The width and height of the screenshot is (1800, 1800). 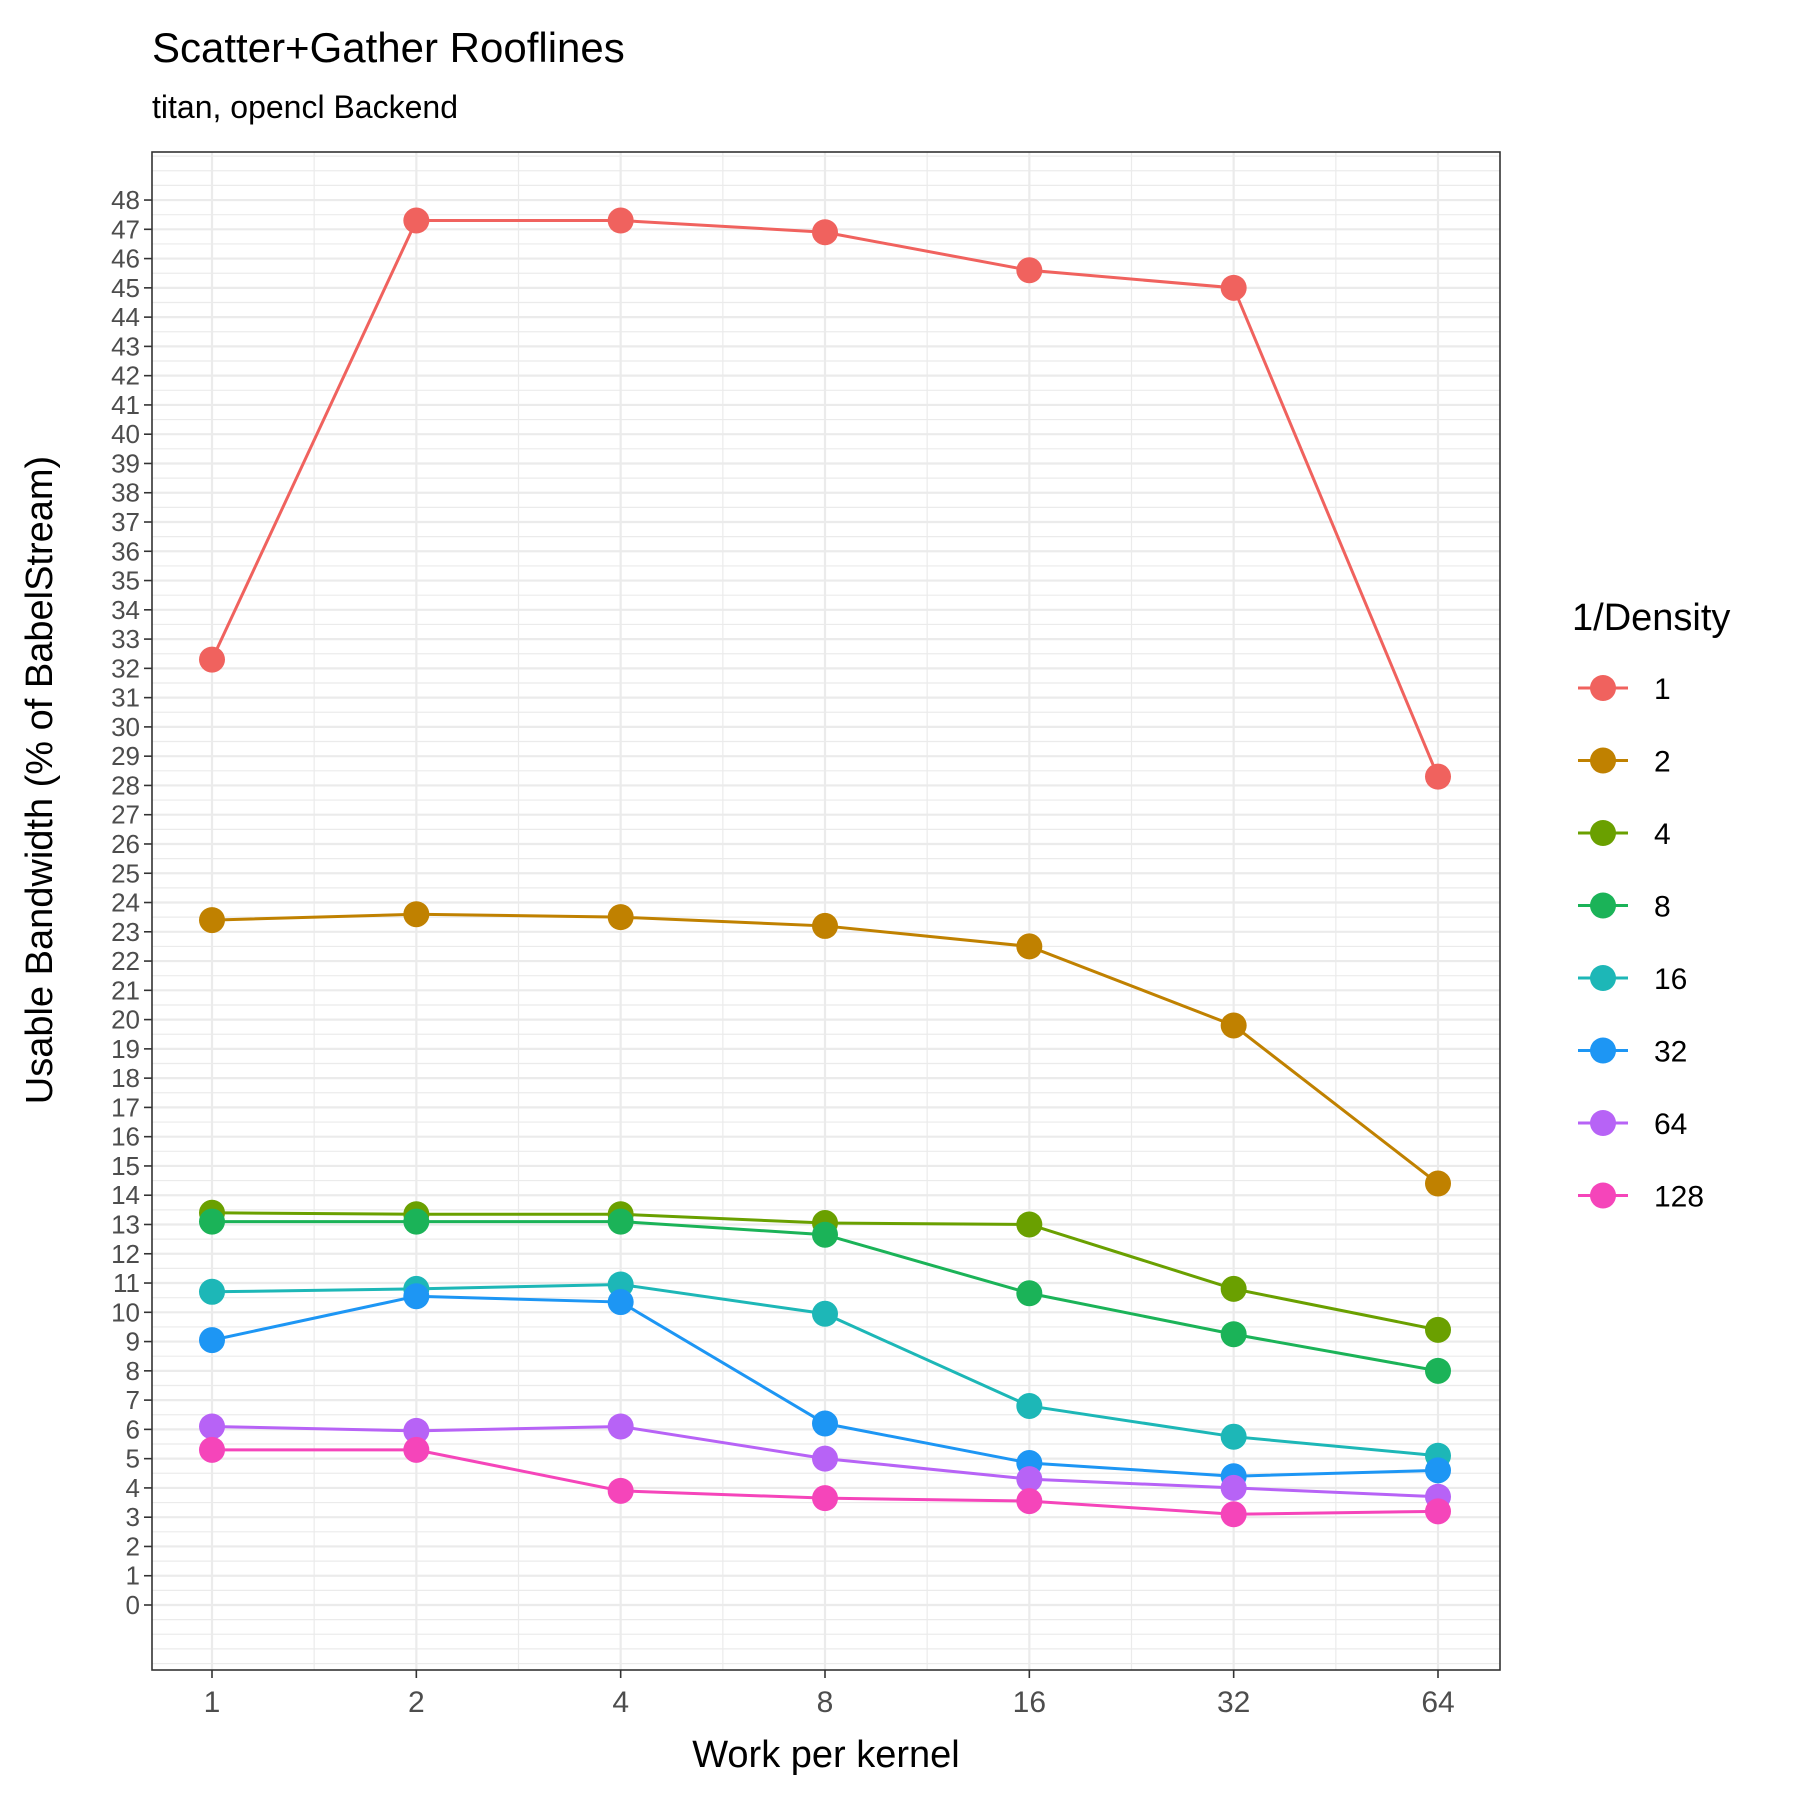 What do you see at coordinates (125, 1195) in the screenshot?
I see `y-tick-label: 14` at bounding box center [125, 1195].